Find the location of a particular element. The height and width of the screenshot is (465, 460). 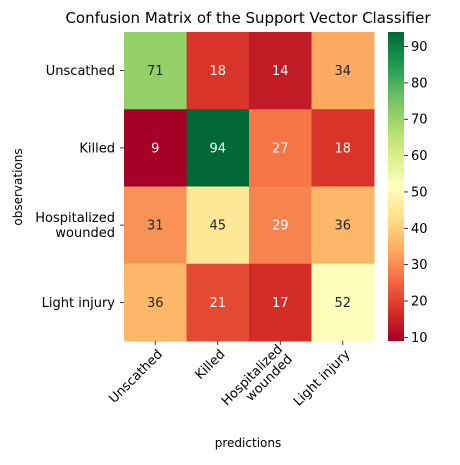

colorbar-tick-label-6: 70 is located at coordinates (419, 120).